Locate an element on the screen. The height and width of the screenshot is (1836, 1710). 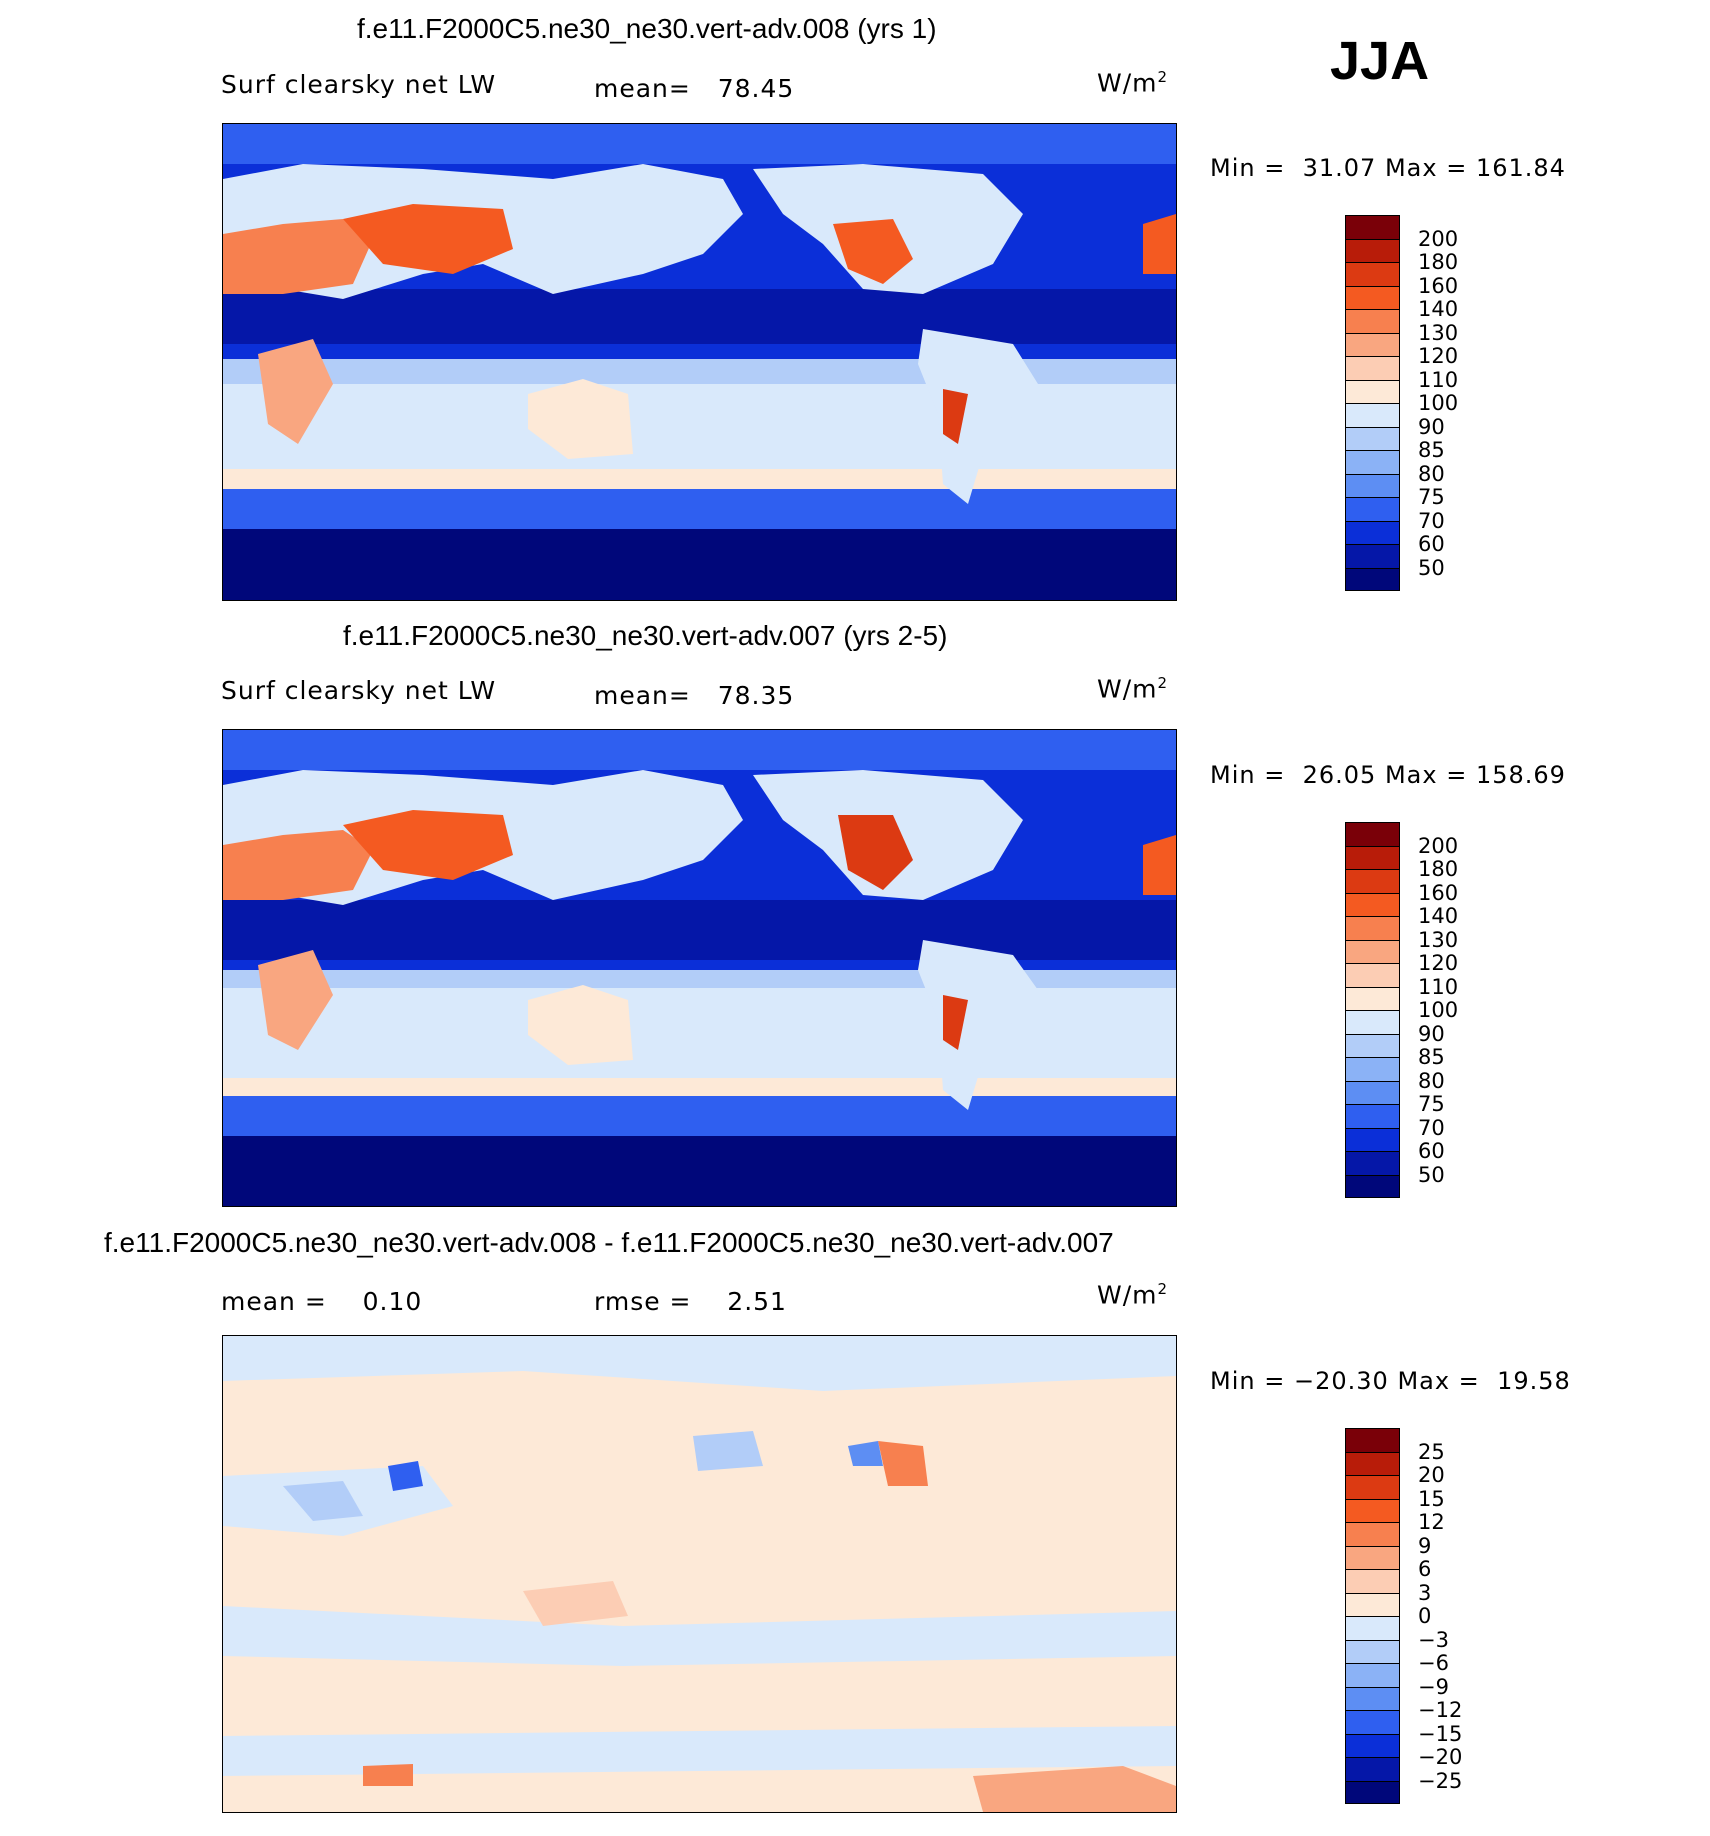
colorbar-tick-label: 20 is located at coordinates (1431, 1475).